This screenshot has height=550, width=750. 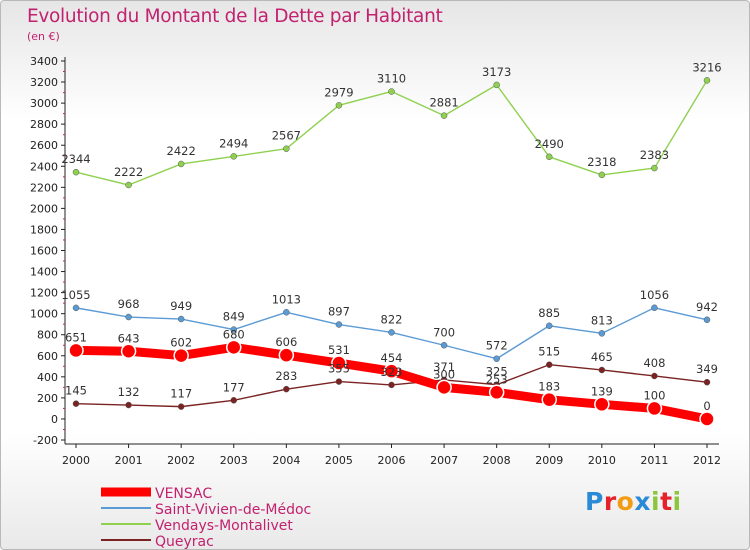 I want to click on x-tick-label: 2008, so click(x=497, y=460).